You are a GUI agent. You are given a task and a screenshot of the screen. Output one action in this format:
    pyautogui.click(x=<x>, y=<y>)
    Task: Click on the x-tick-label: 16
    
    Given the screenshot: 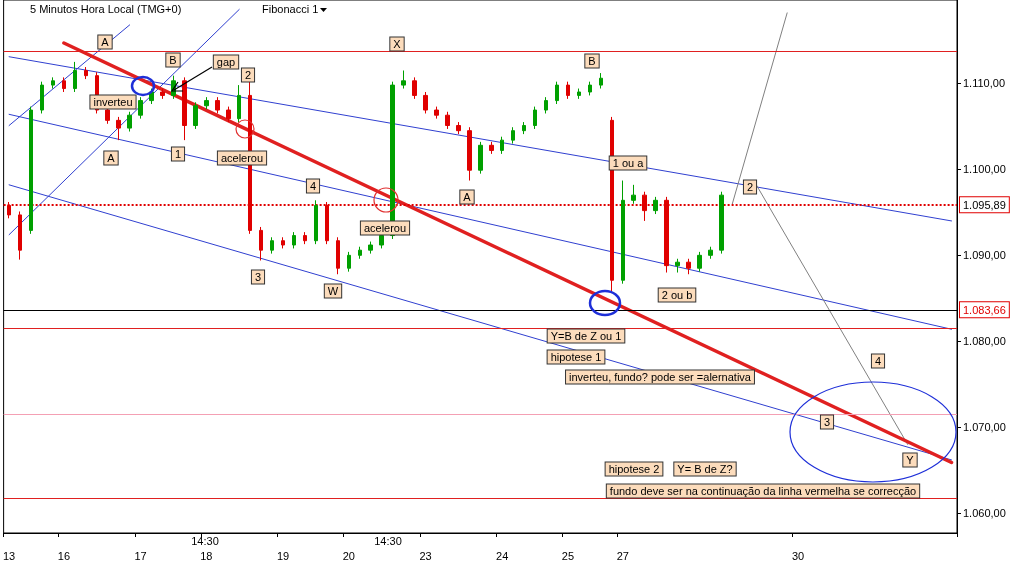 What is the action you would take?
    pyautogui.click(x=64, y=555)
    